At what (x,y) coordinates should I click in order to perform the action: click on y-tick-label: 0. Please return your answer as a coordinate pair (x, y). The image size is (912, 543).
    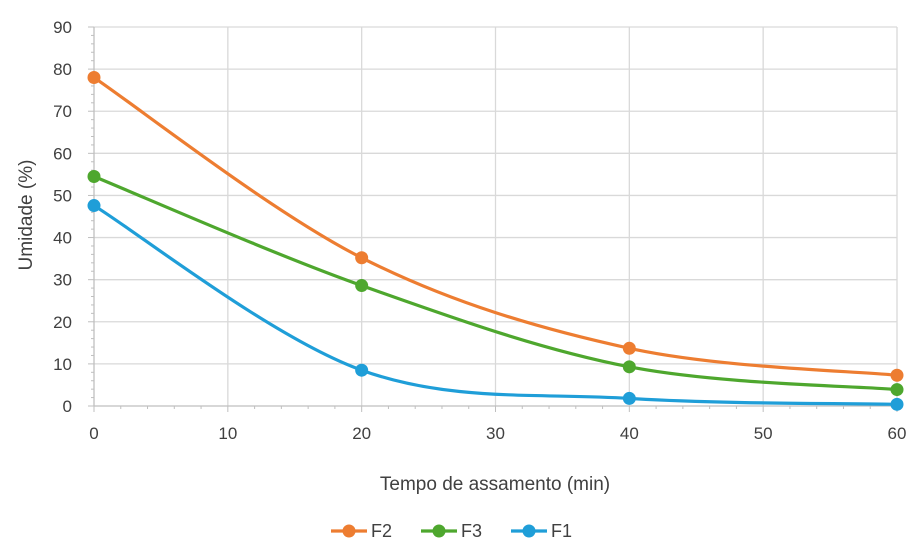
    Looking at the image, I should click on (67, 406).